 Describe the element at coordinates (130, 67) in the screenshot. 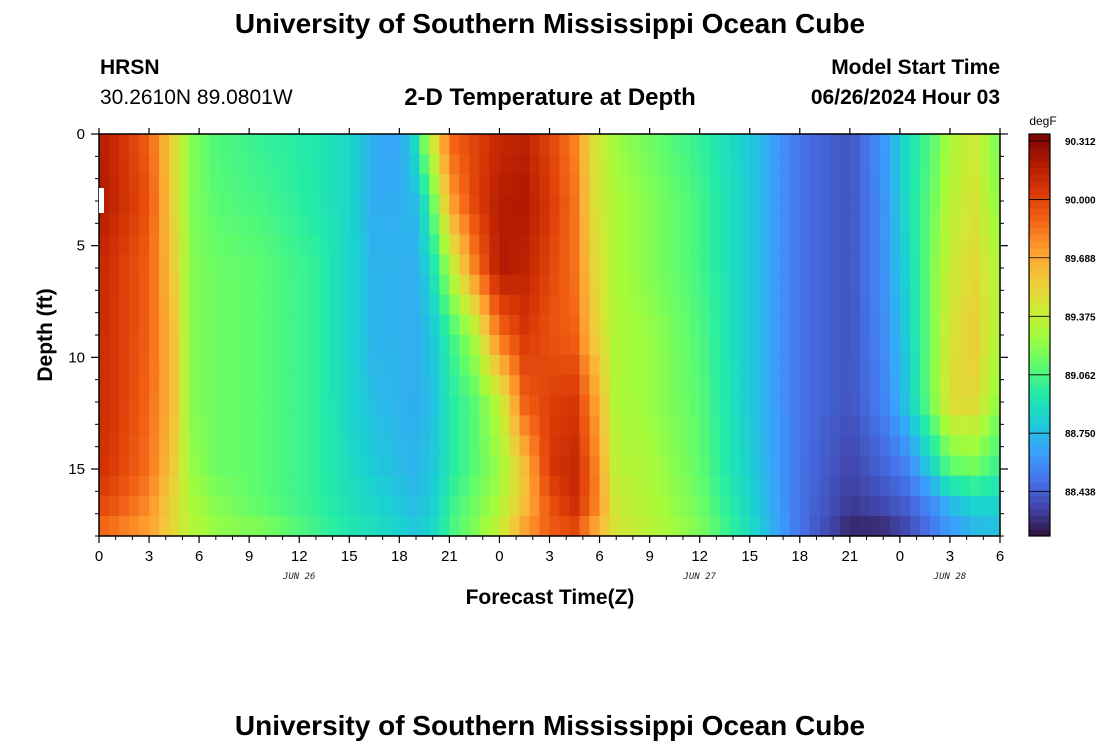

I see `station-code: HRSN` at that location.